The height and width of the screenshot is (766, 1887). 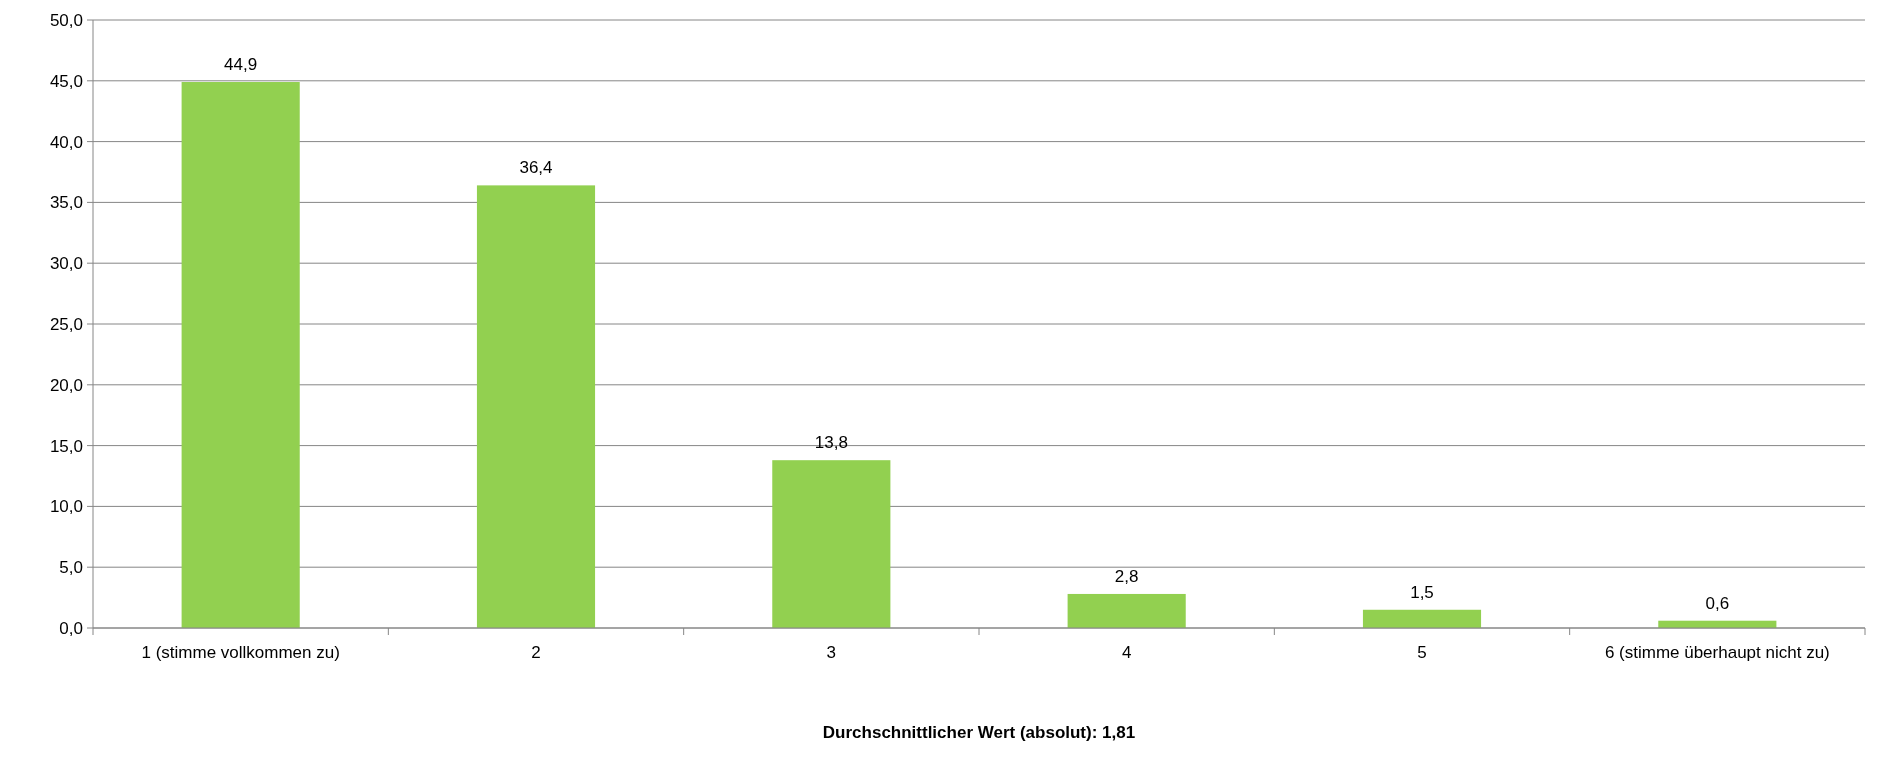 What do you see at coordinates (240, 652) in the screenshot?
I see `x-tick-label: 1 (stimme vollkommen zu)` at bounding box center [240, 652].